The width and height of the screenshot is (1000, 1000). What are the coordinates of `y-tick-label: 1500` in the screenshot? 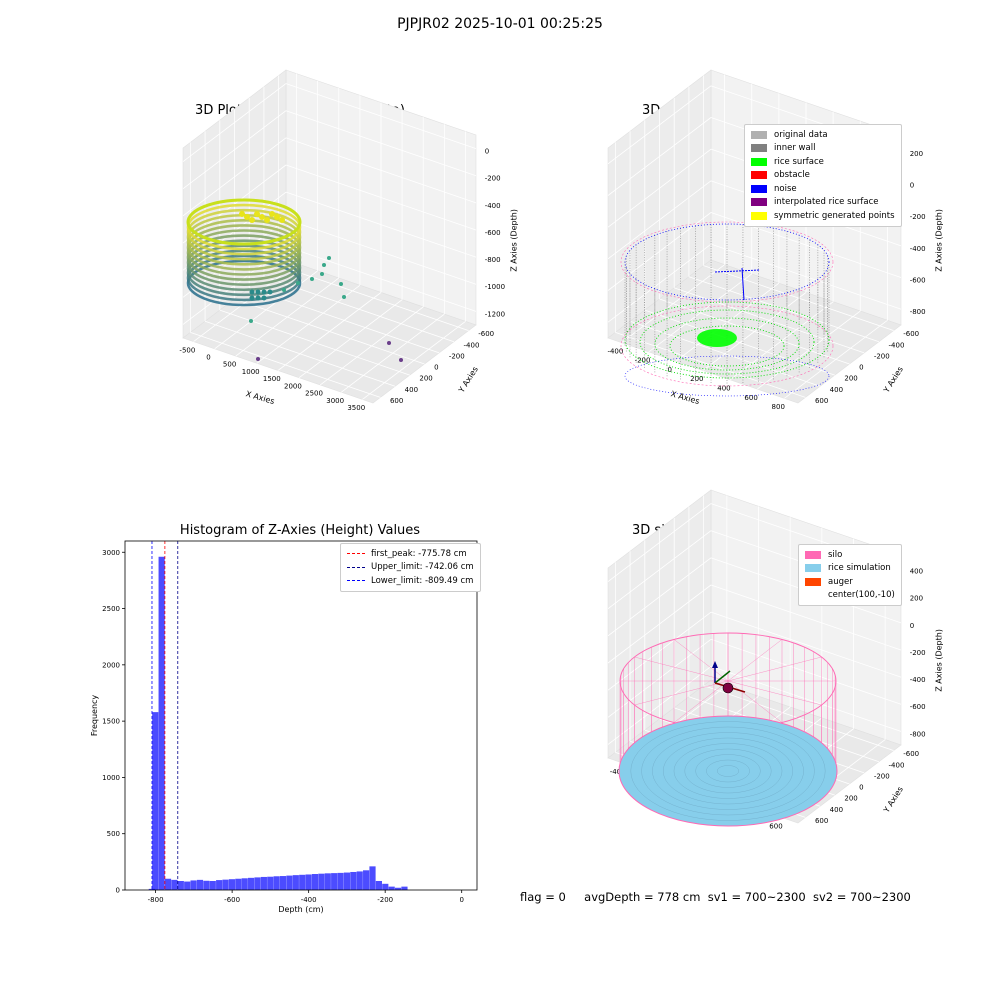 It's located at (111, 722).